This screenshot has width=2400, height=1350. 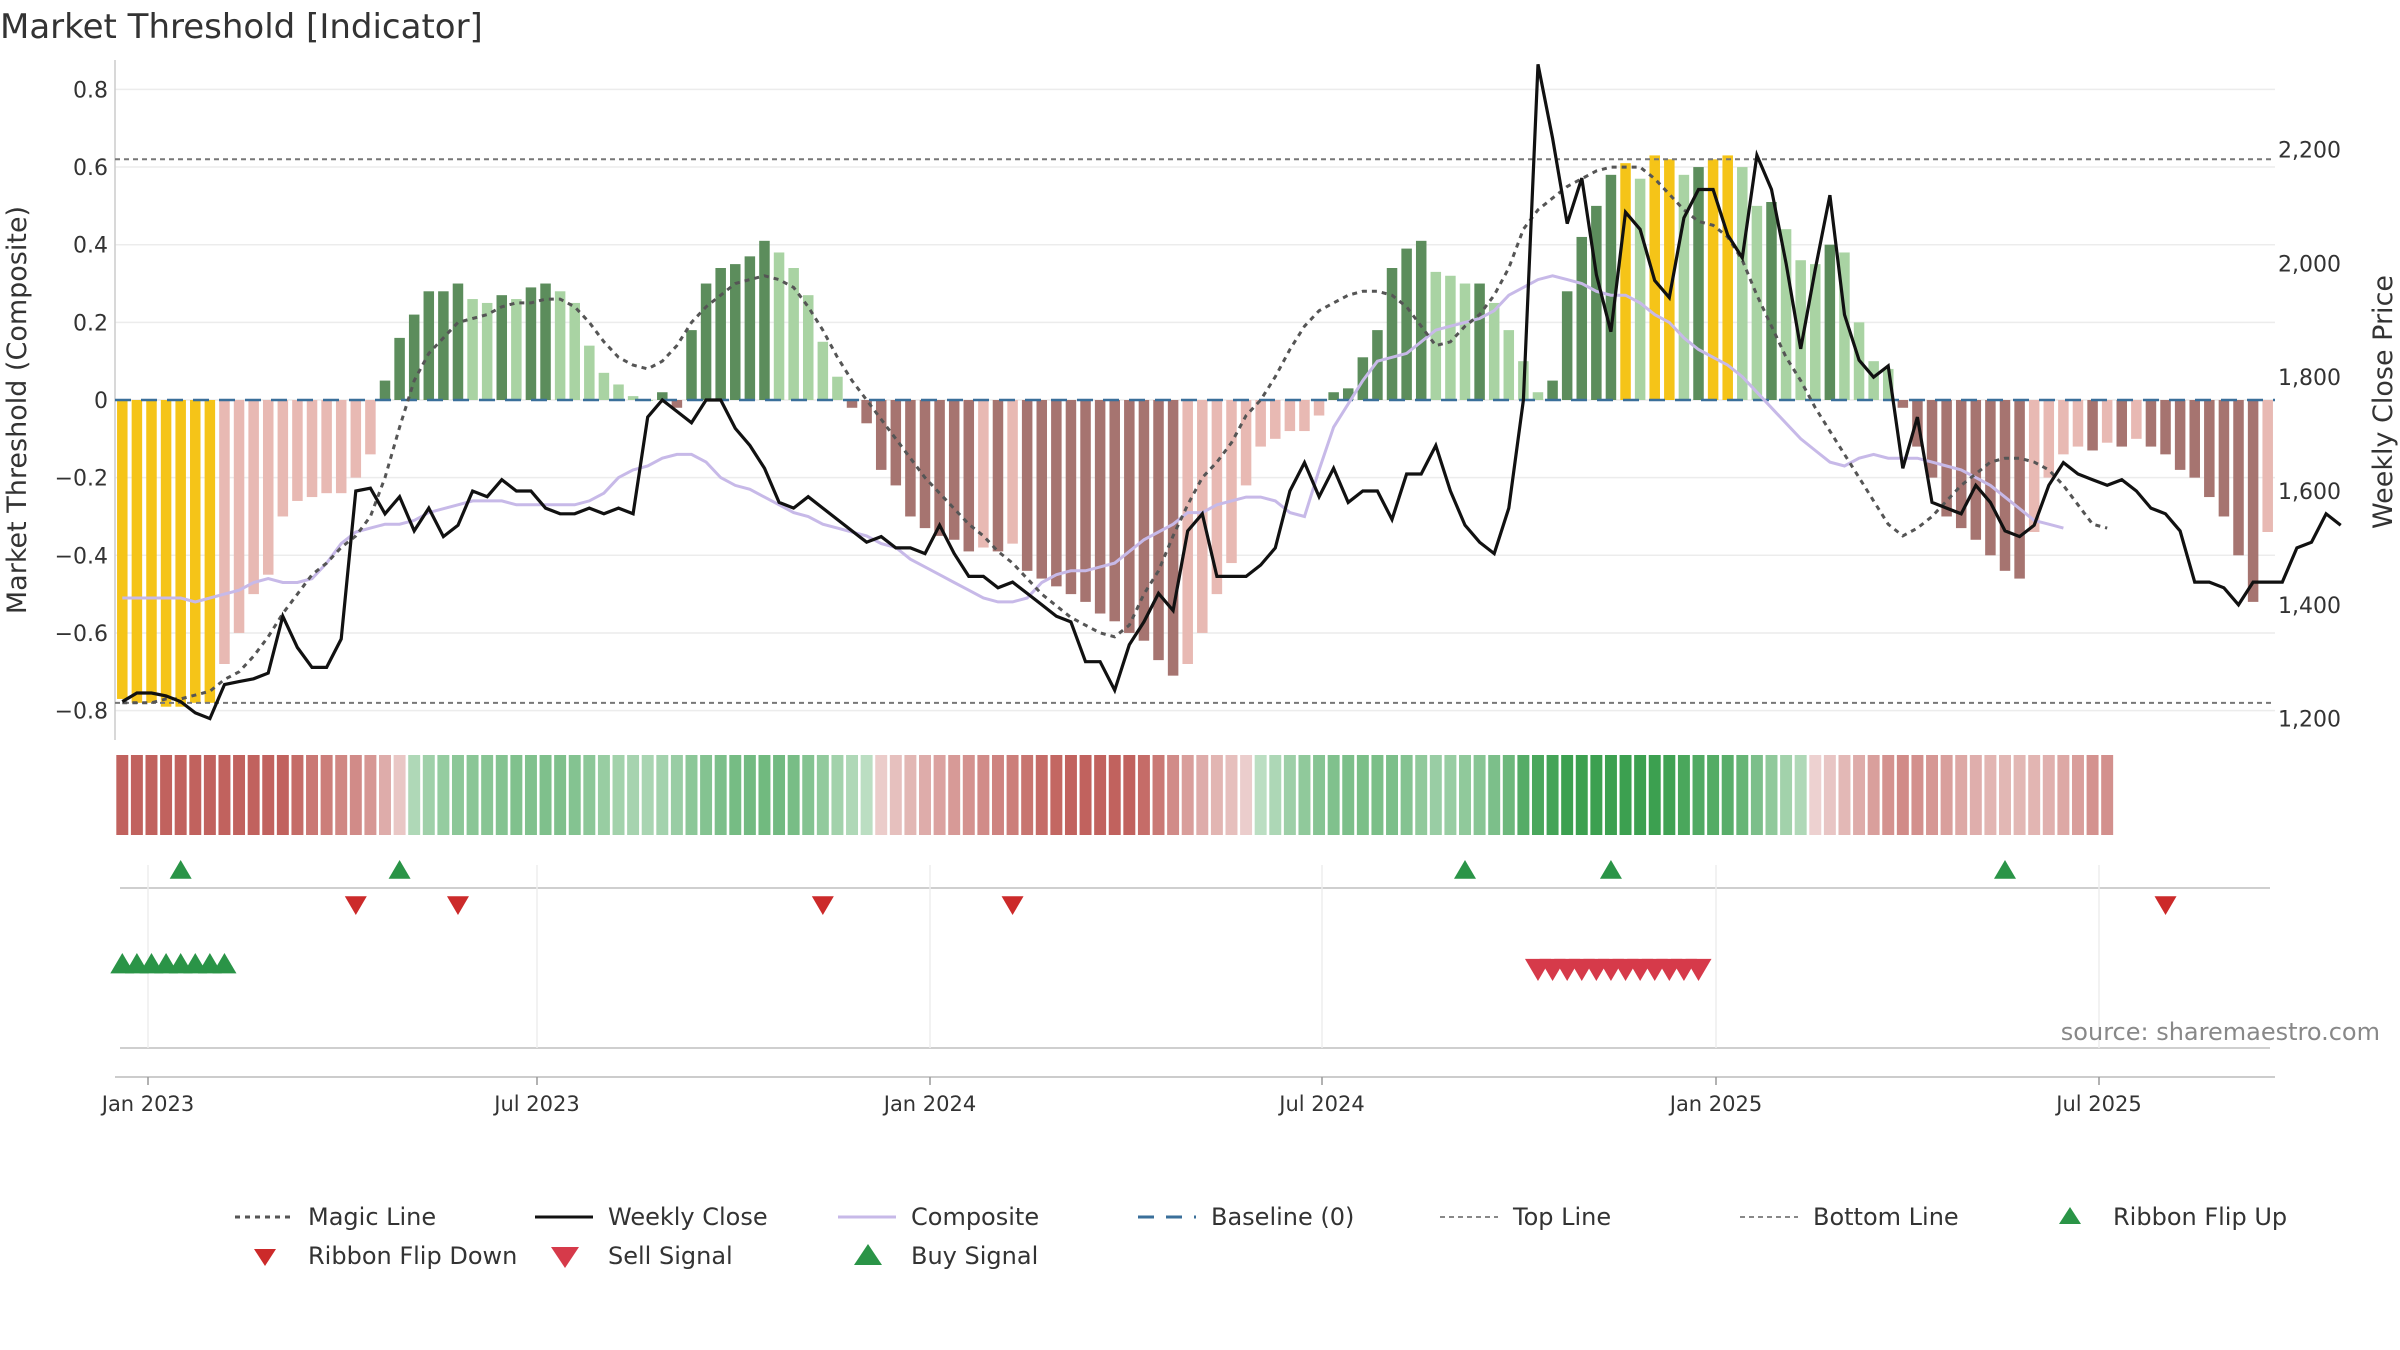 I want to click on legend-item: Weekly Close, so click(x=651, y=1217).